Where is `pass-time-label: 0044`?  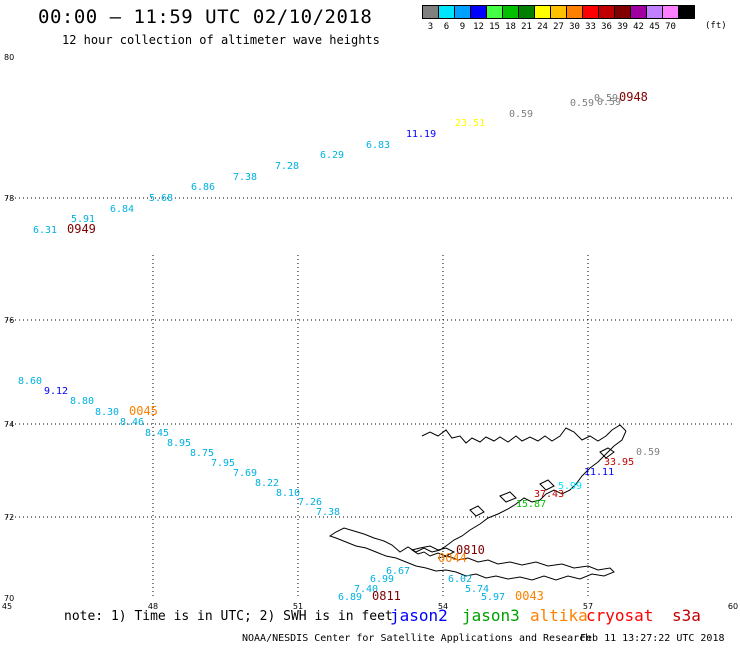
pass-time-label: 0044 is located at coordinates (452, 558).